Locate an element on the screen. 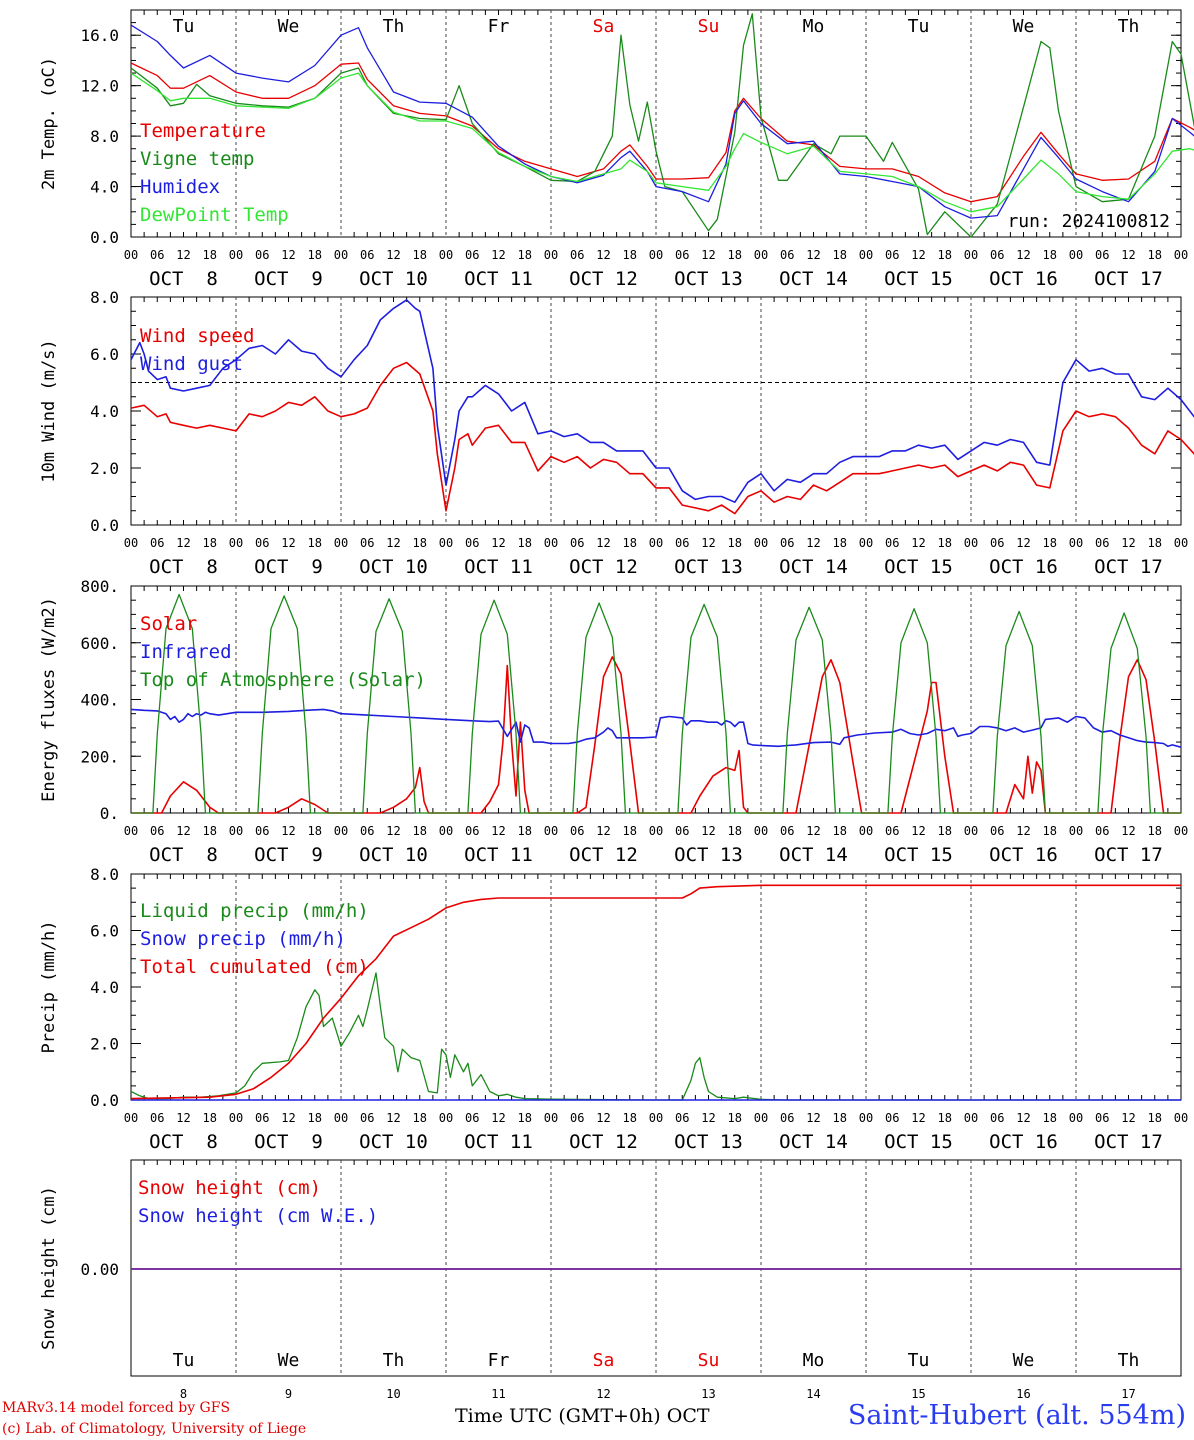  day-number-label: 13 is located at coordinates (708, 1394).